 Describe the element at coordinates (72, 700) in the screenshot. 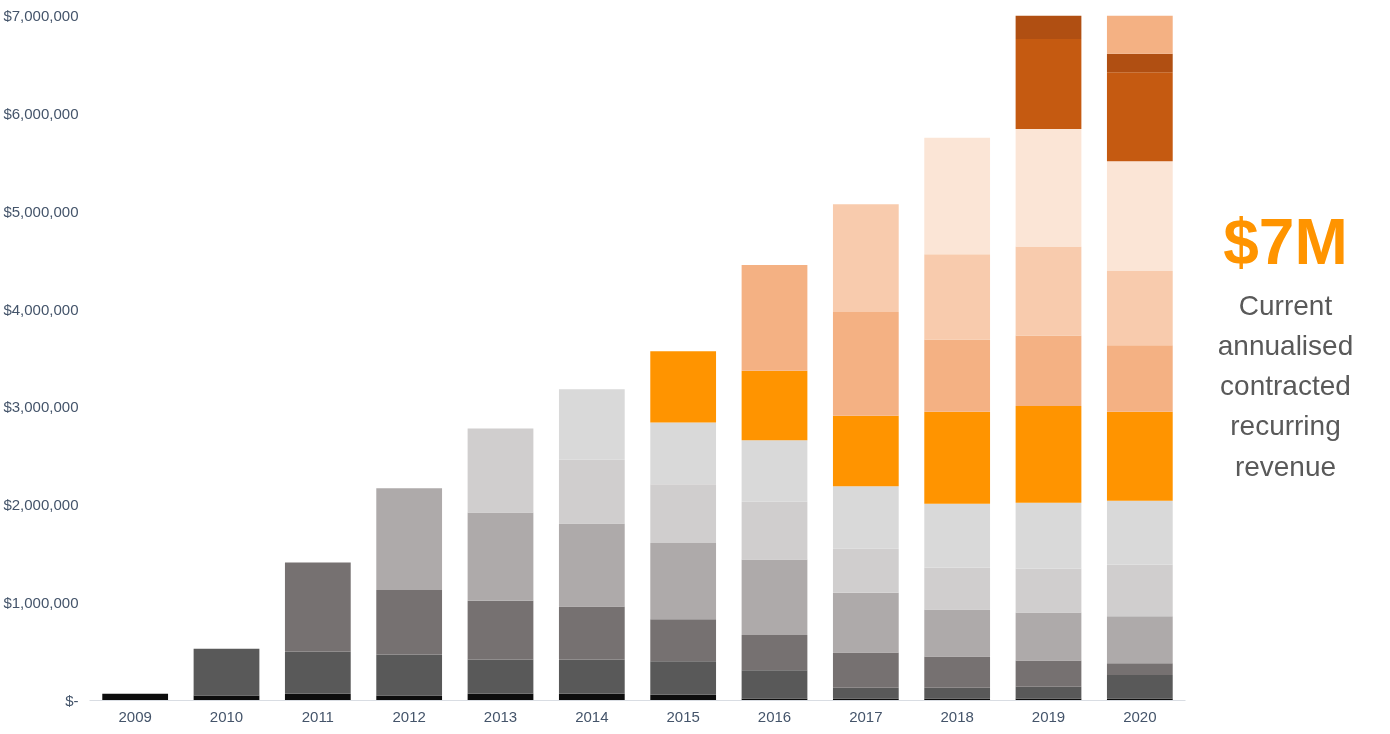

I see `y-tick-label: $-` at that location.